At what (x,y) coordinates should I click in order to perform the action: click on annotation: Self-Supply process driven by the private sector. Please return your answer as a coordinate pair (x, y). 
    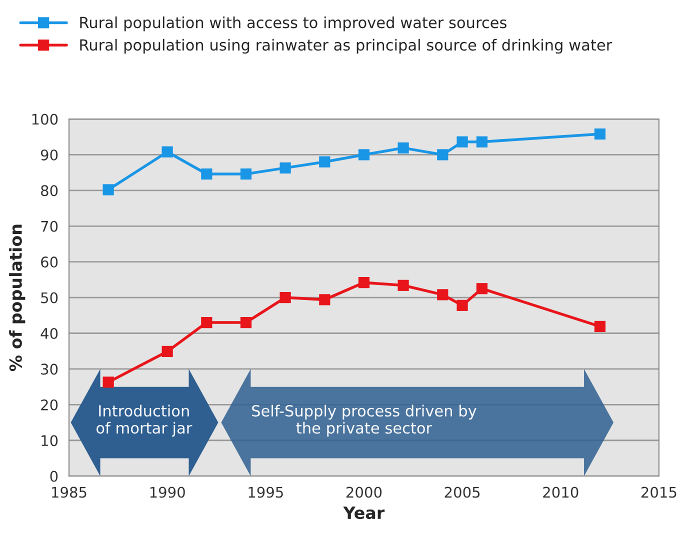
    Looking at the image, I should click on (364, 420).